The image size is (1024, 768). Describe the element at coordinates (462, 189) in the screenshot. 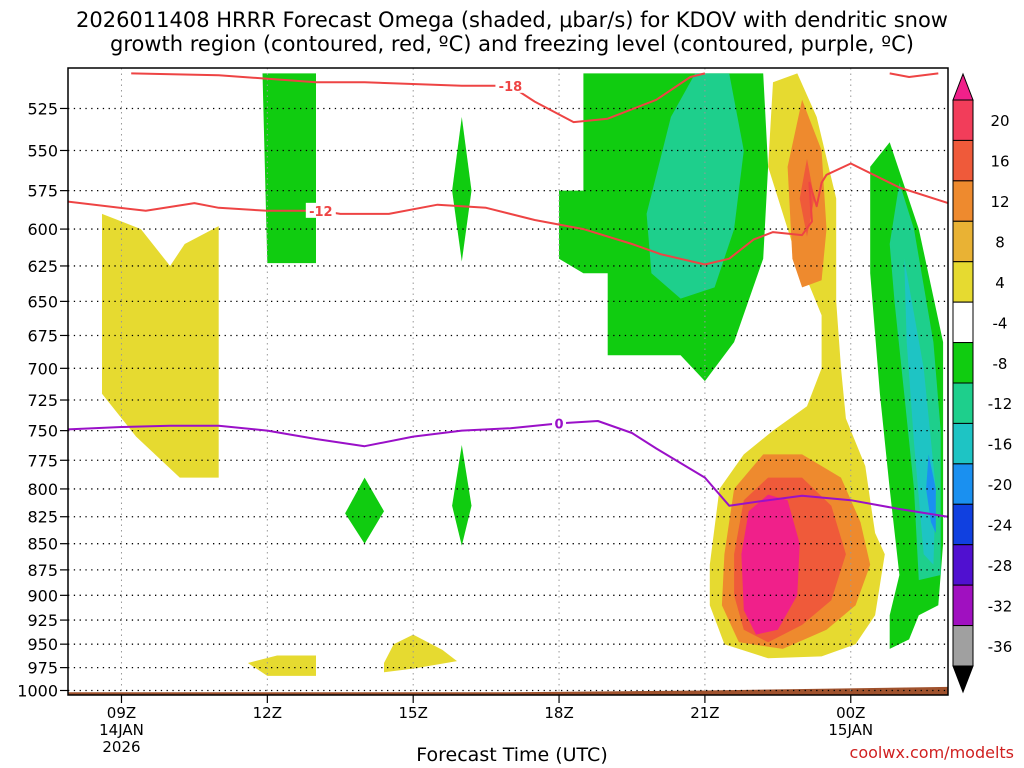

I see `descent-green-16z-upper` at that location.